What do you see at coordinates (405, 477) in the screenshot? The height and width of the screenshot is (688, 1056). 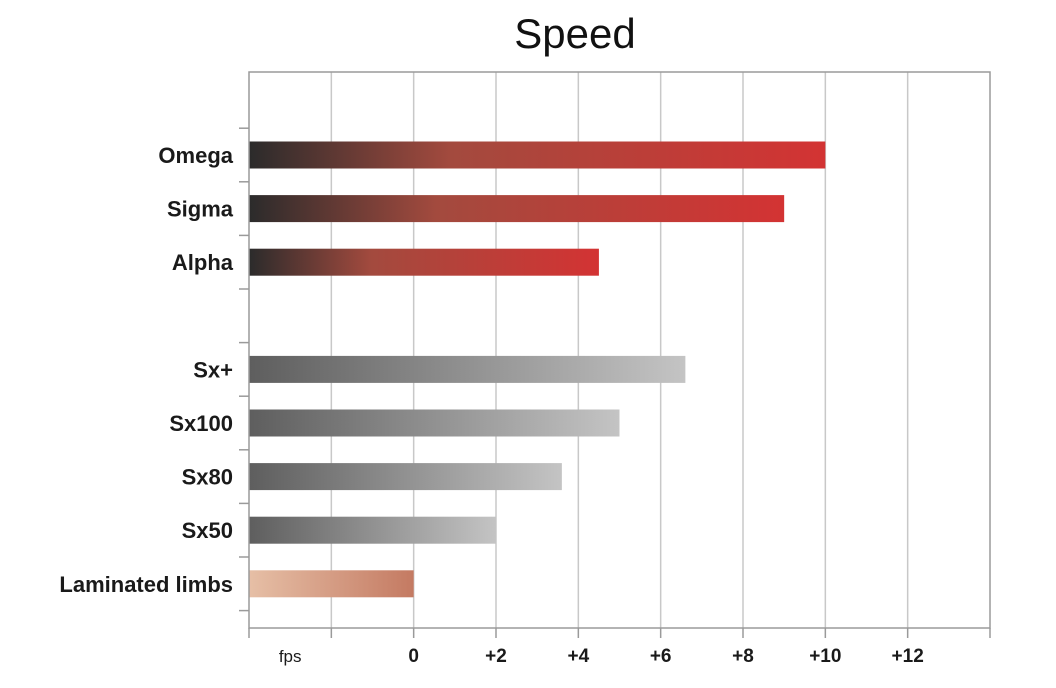 I see `bar-sx80` at bounding box center [405, 477].